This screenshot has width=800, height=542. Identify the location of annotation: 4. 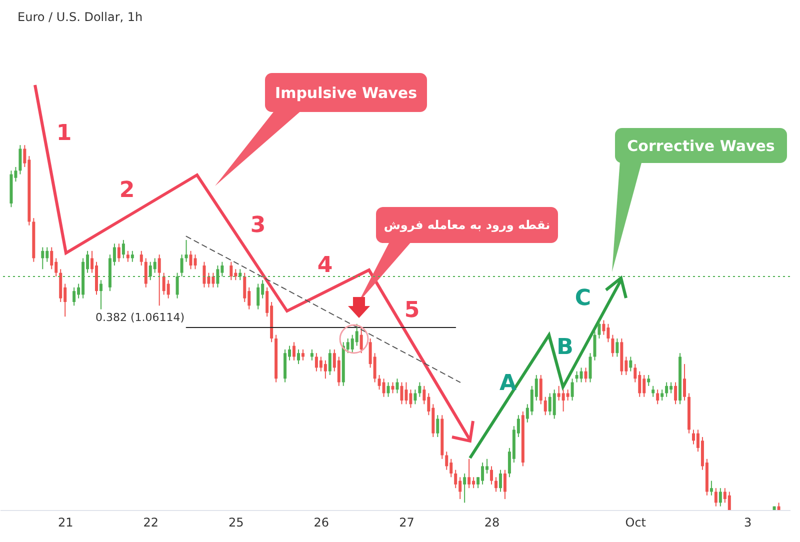
(325, 265).